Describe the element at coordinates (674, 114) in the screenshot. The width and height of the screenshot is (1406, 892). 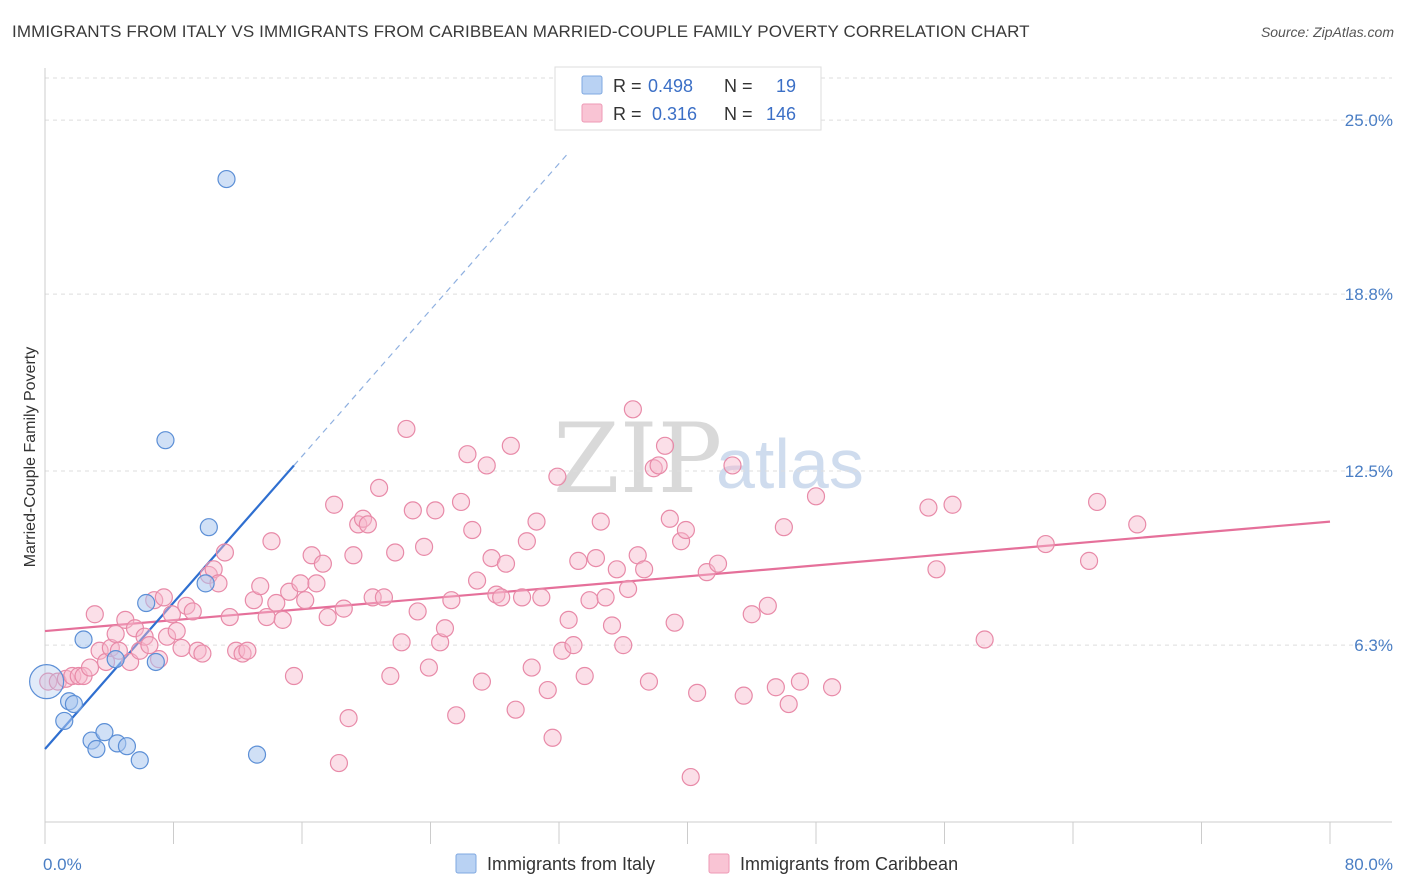
I see `legend-r-value-caribbean: 0.316` at that location.